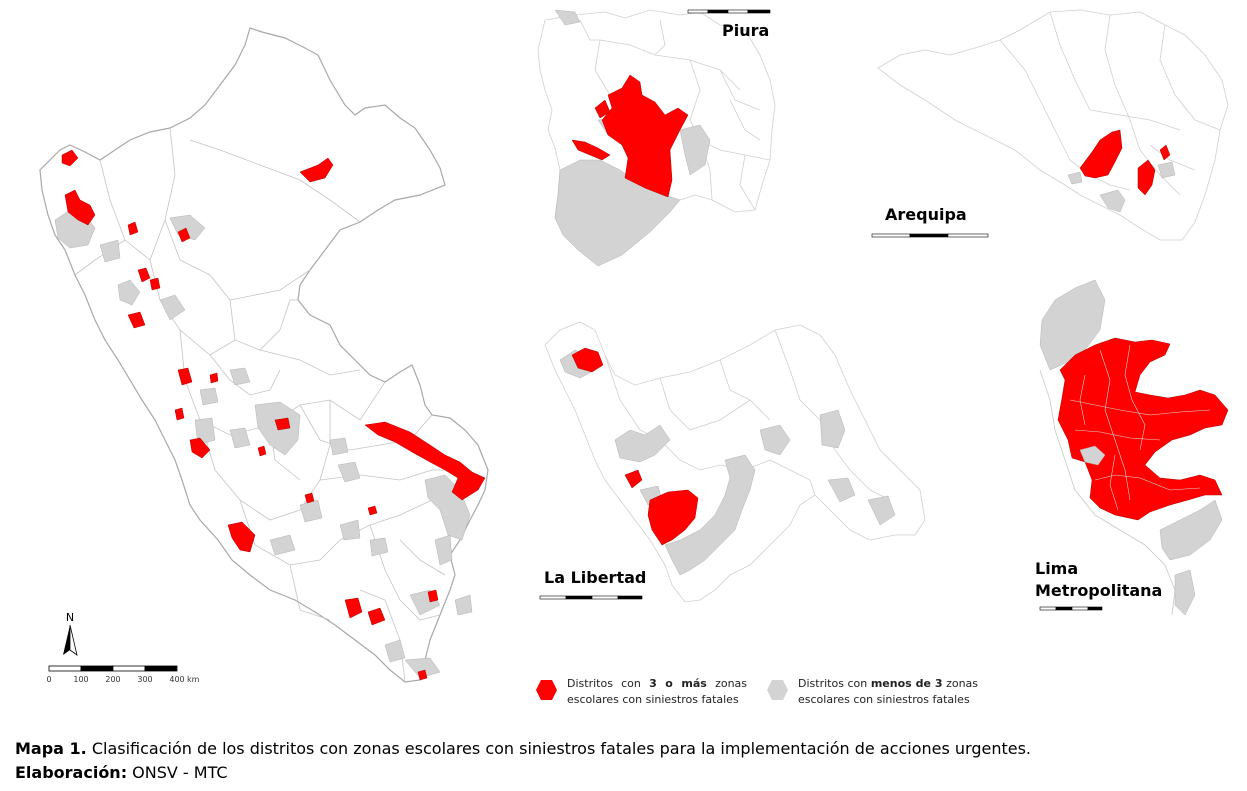 Image resolution: width=1247 pixels, height=791 pixels. I want to click on la-libertad-scale-bar, so click(591, 597).